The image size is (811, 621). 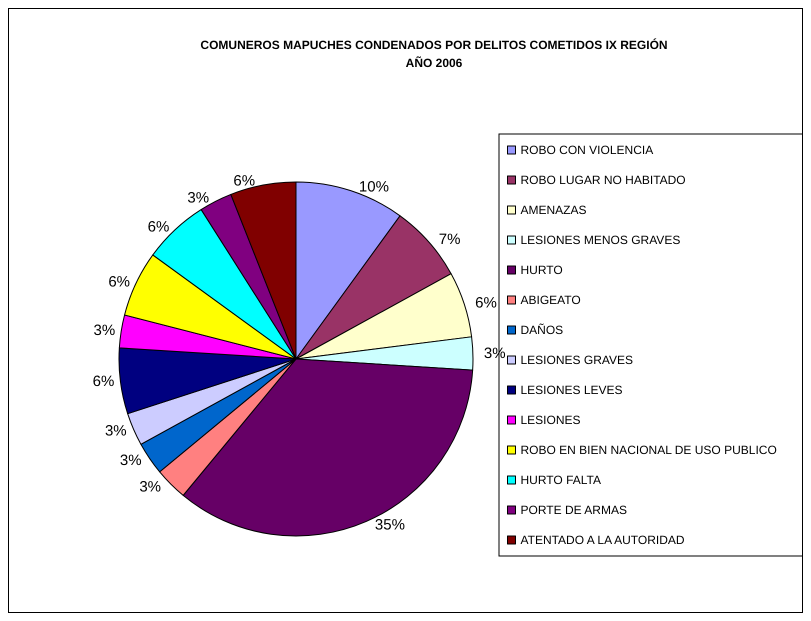 I want to click on legend-label: AMENAZAS, so click(x=553, y=210).